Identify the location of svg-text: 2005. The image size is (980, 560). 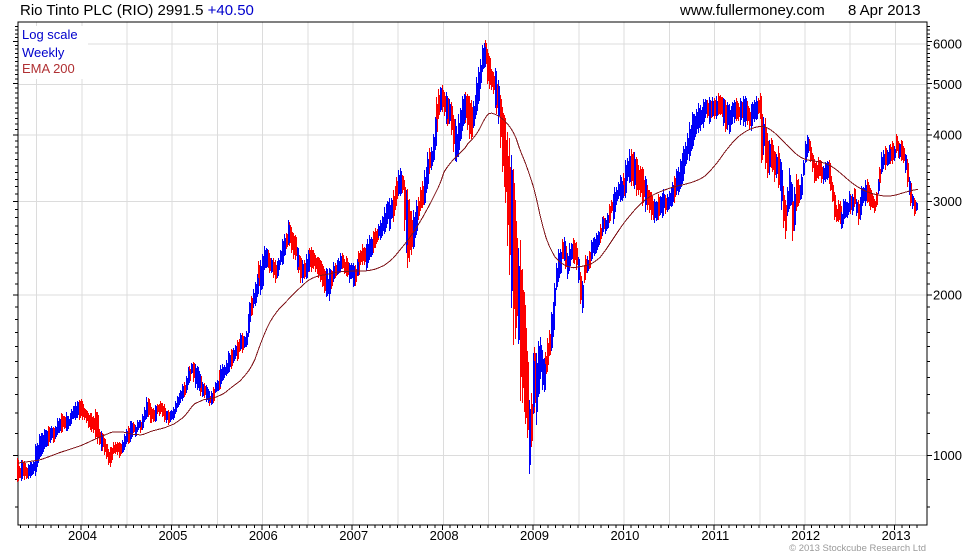
(172, 535).